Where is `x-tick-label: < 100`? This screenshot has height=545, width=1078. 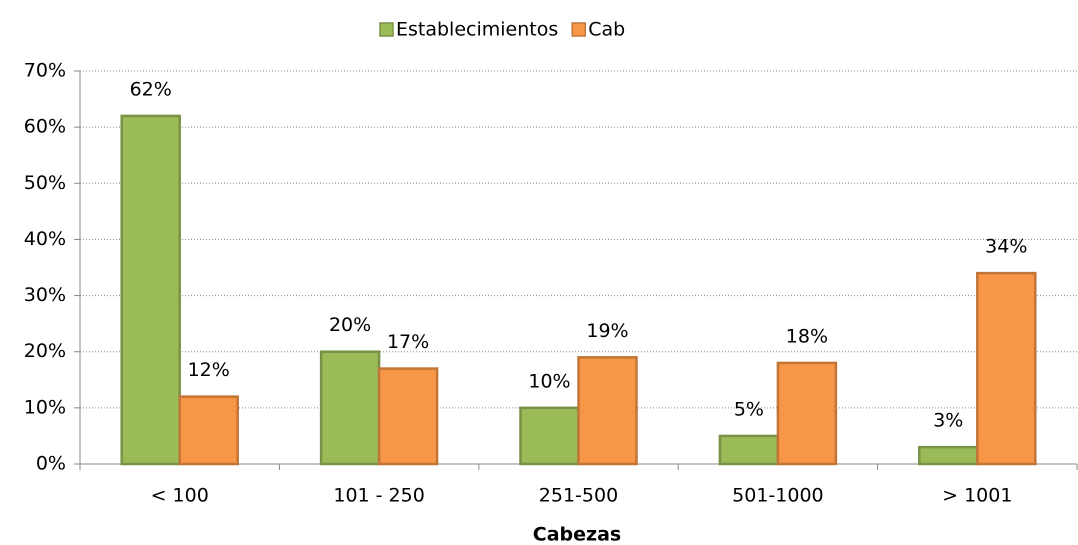
x-tick-label: < 100 is located at coordinates (180, 496).